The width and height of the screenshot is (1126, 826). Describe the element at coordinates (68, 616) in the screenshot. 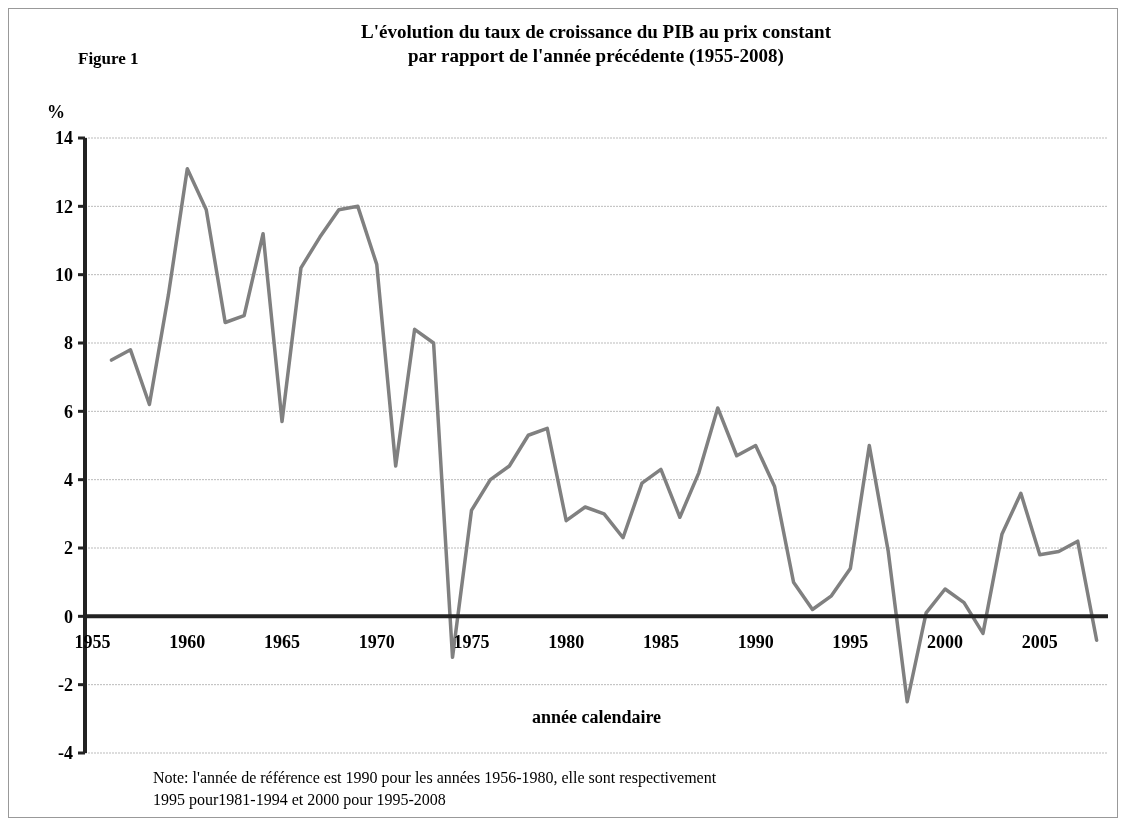

I see `y-tick-label: 0` at that location.